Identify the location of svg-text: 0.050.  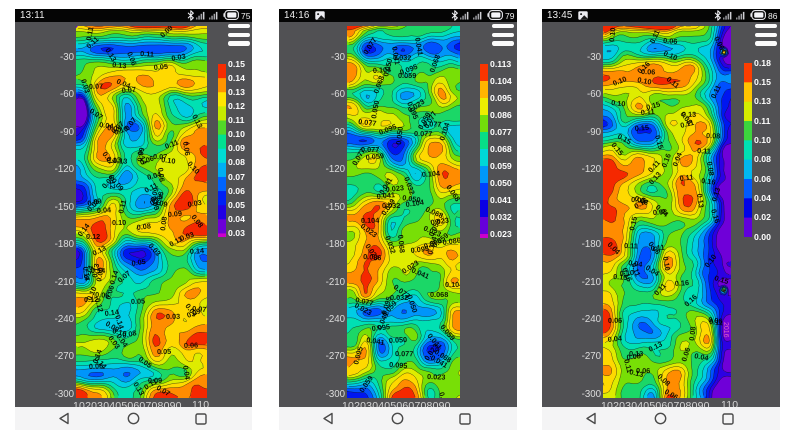
(387, 68).